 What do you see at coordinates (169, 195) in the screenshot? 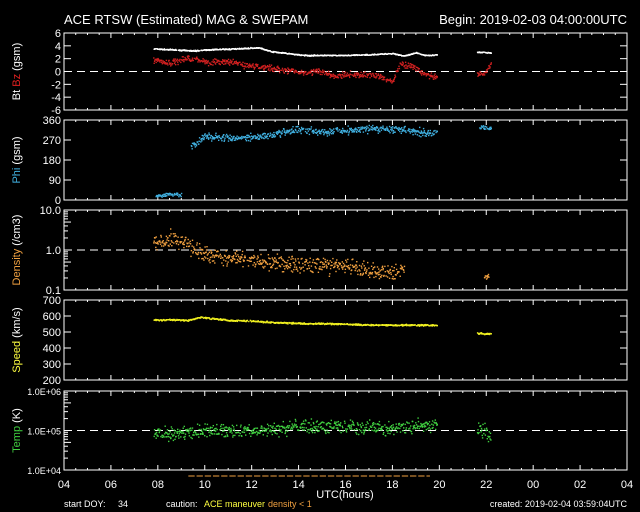
I see `series-phi` at bounding box center [169, 195].